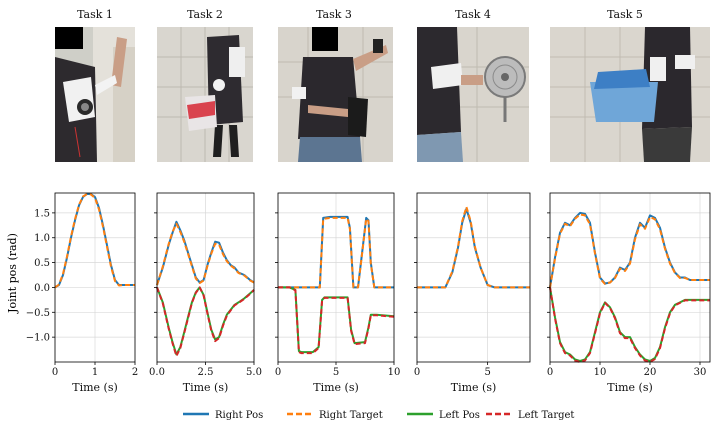 This screenshot has width=718, height=435. What do you see at coordinates (95, 372) in the screenshot?
I see `x-tick-label-1-1: 1` at bounding box center [95, 372].